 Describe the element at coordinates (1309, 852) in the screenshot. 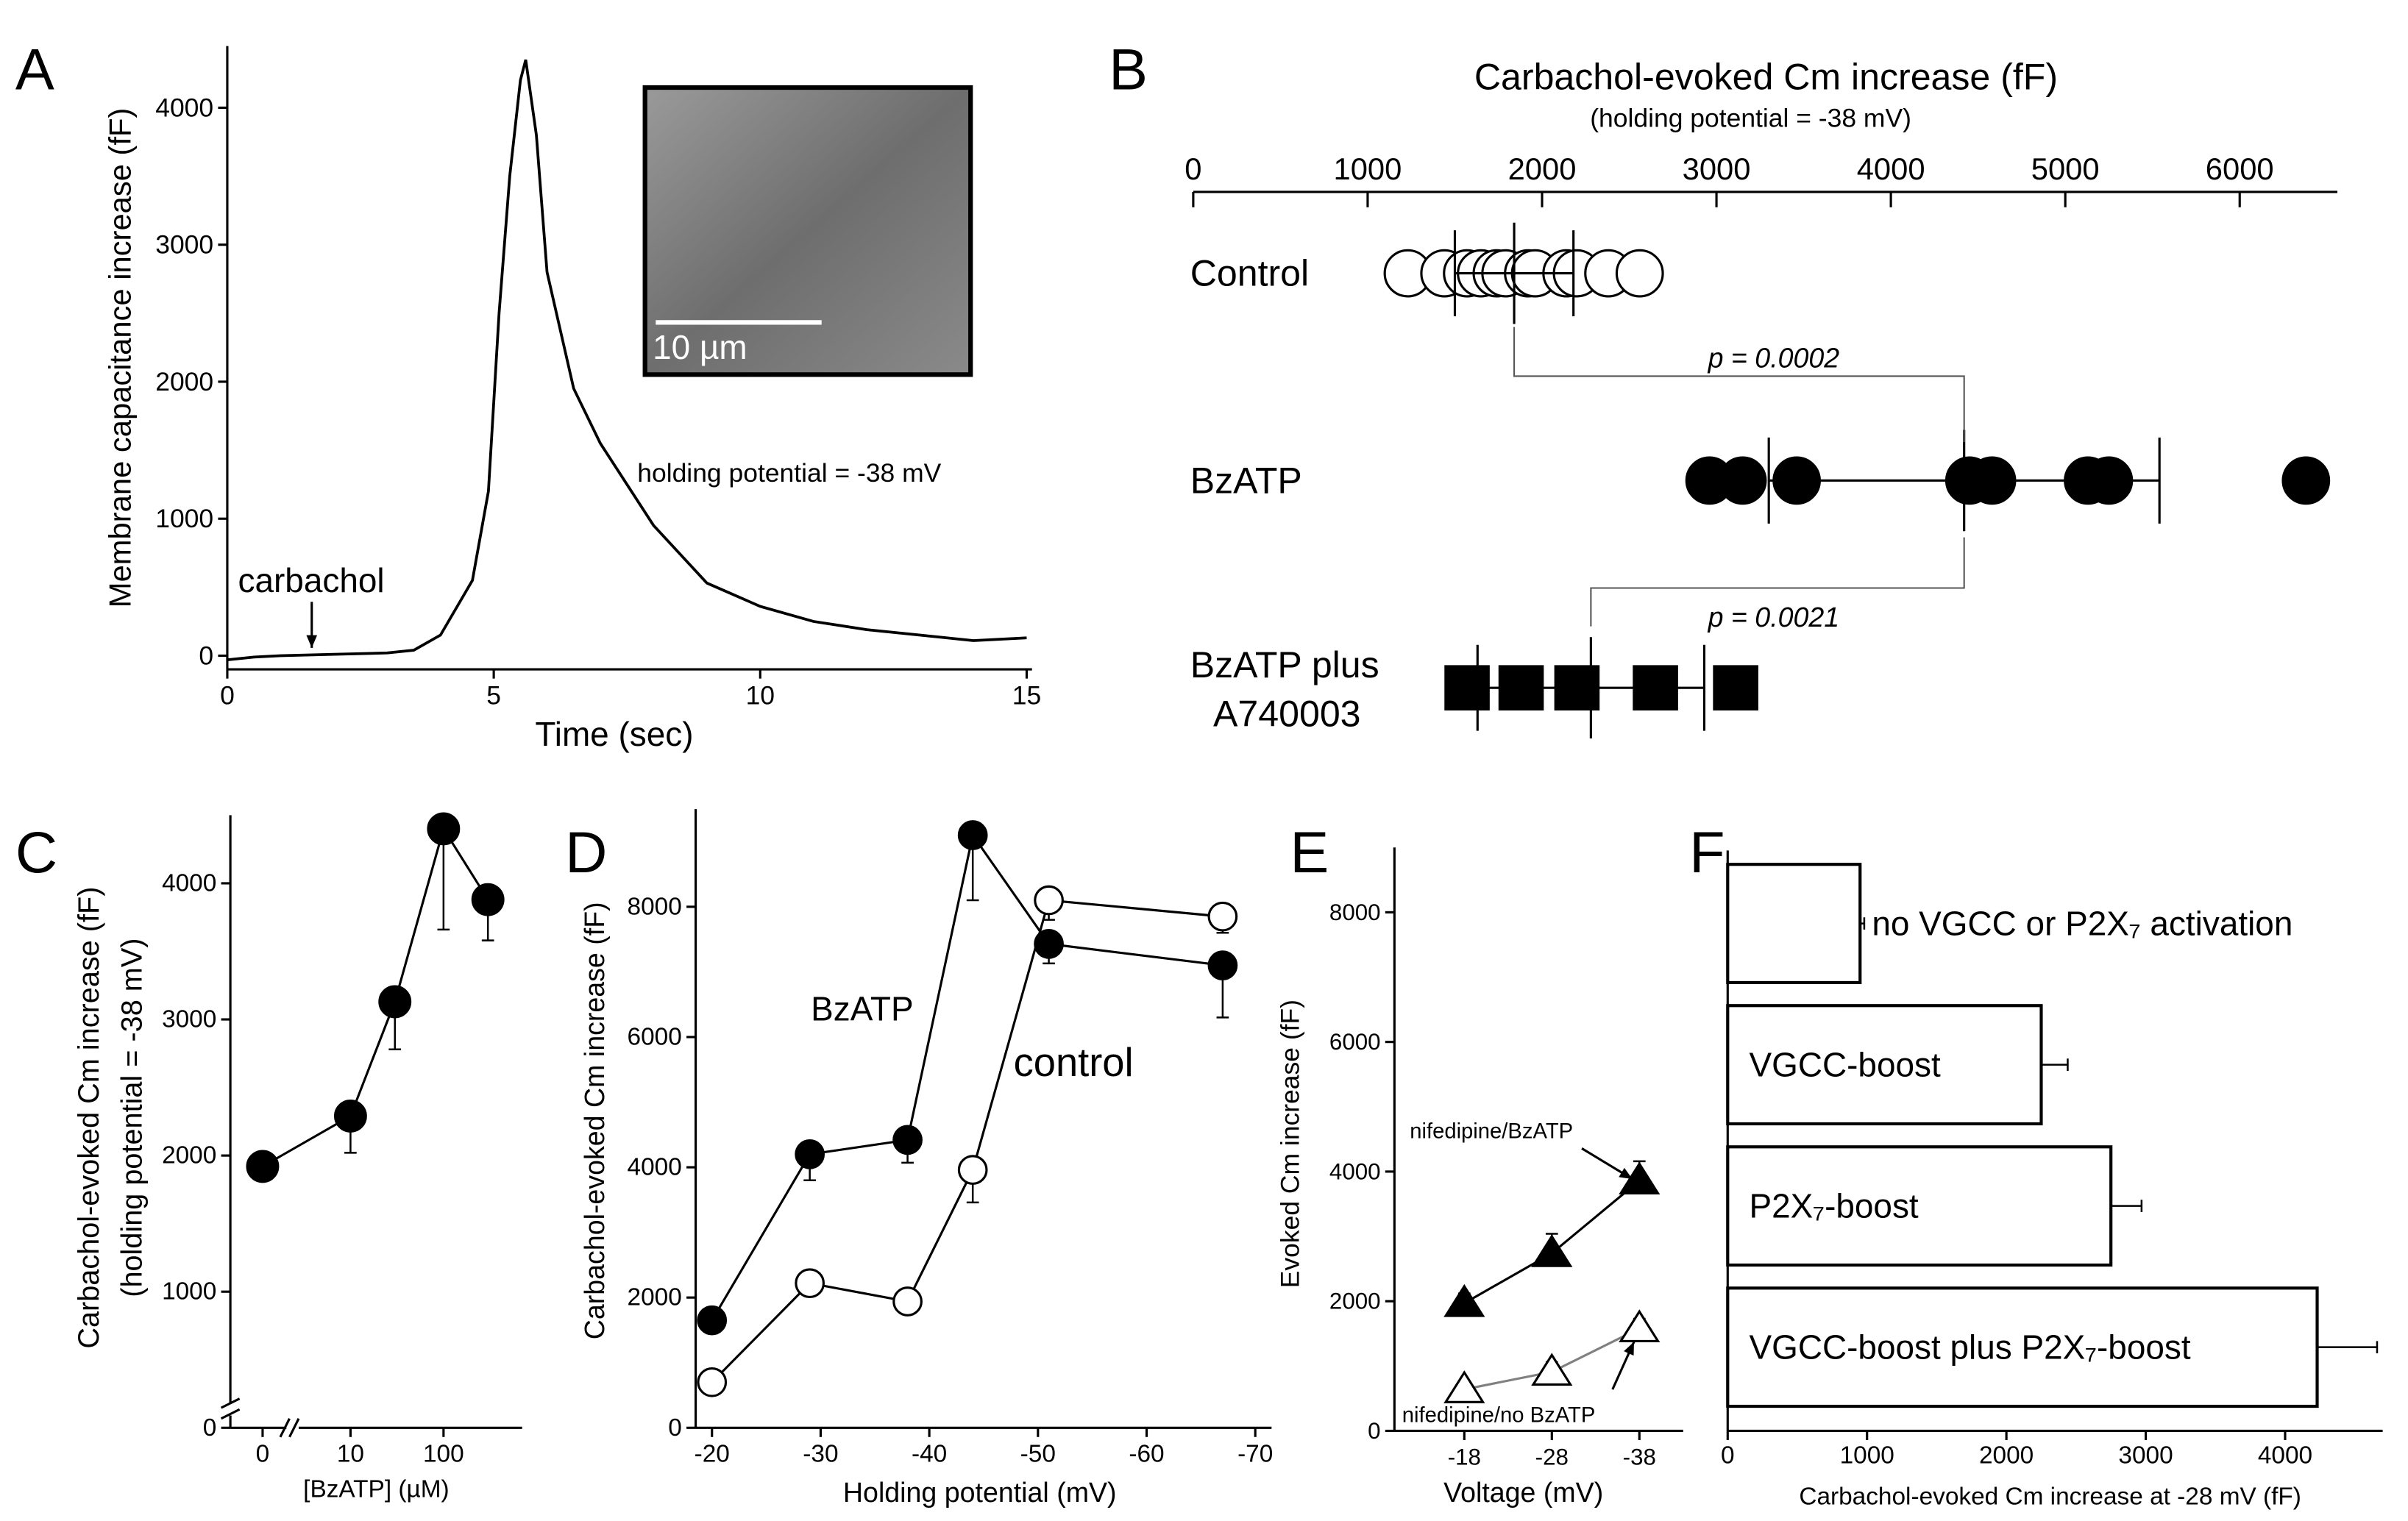

I see `panel-label: E` at that location.